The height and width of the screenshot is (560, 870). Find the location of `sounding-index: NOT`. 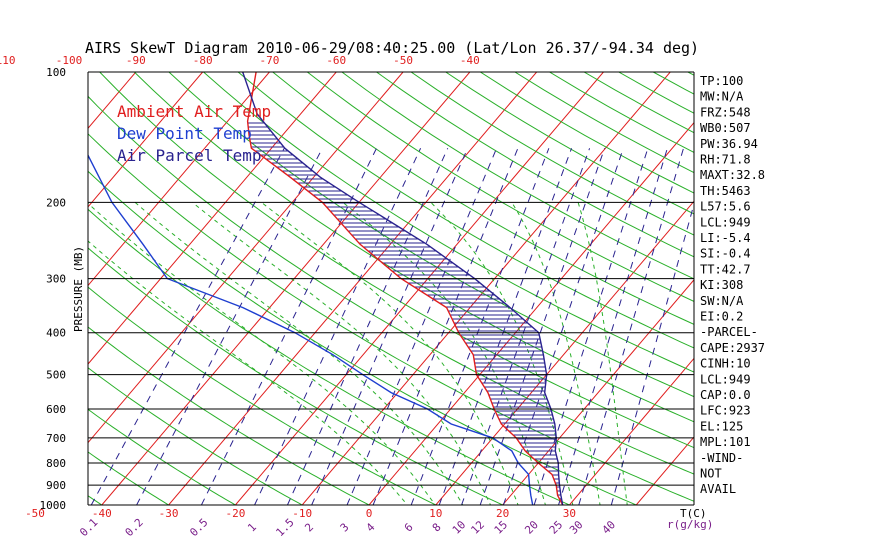

sounding-index: NOT is located at coordinates (711, 474).